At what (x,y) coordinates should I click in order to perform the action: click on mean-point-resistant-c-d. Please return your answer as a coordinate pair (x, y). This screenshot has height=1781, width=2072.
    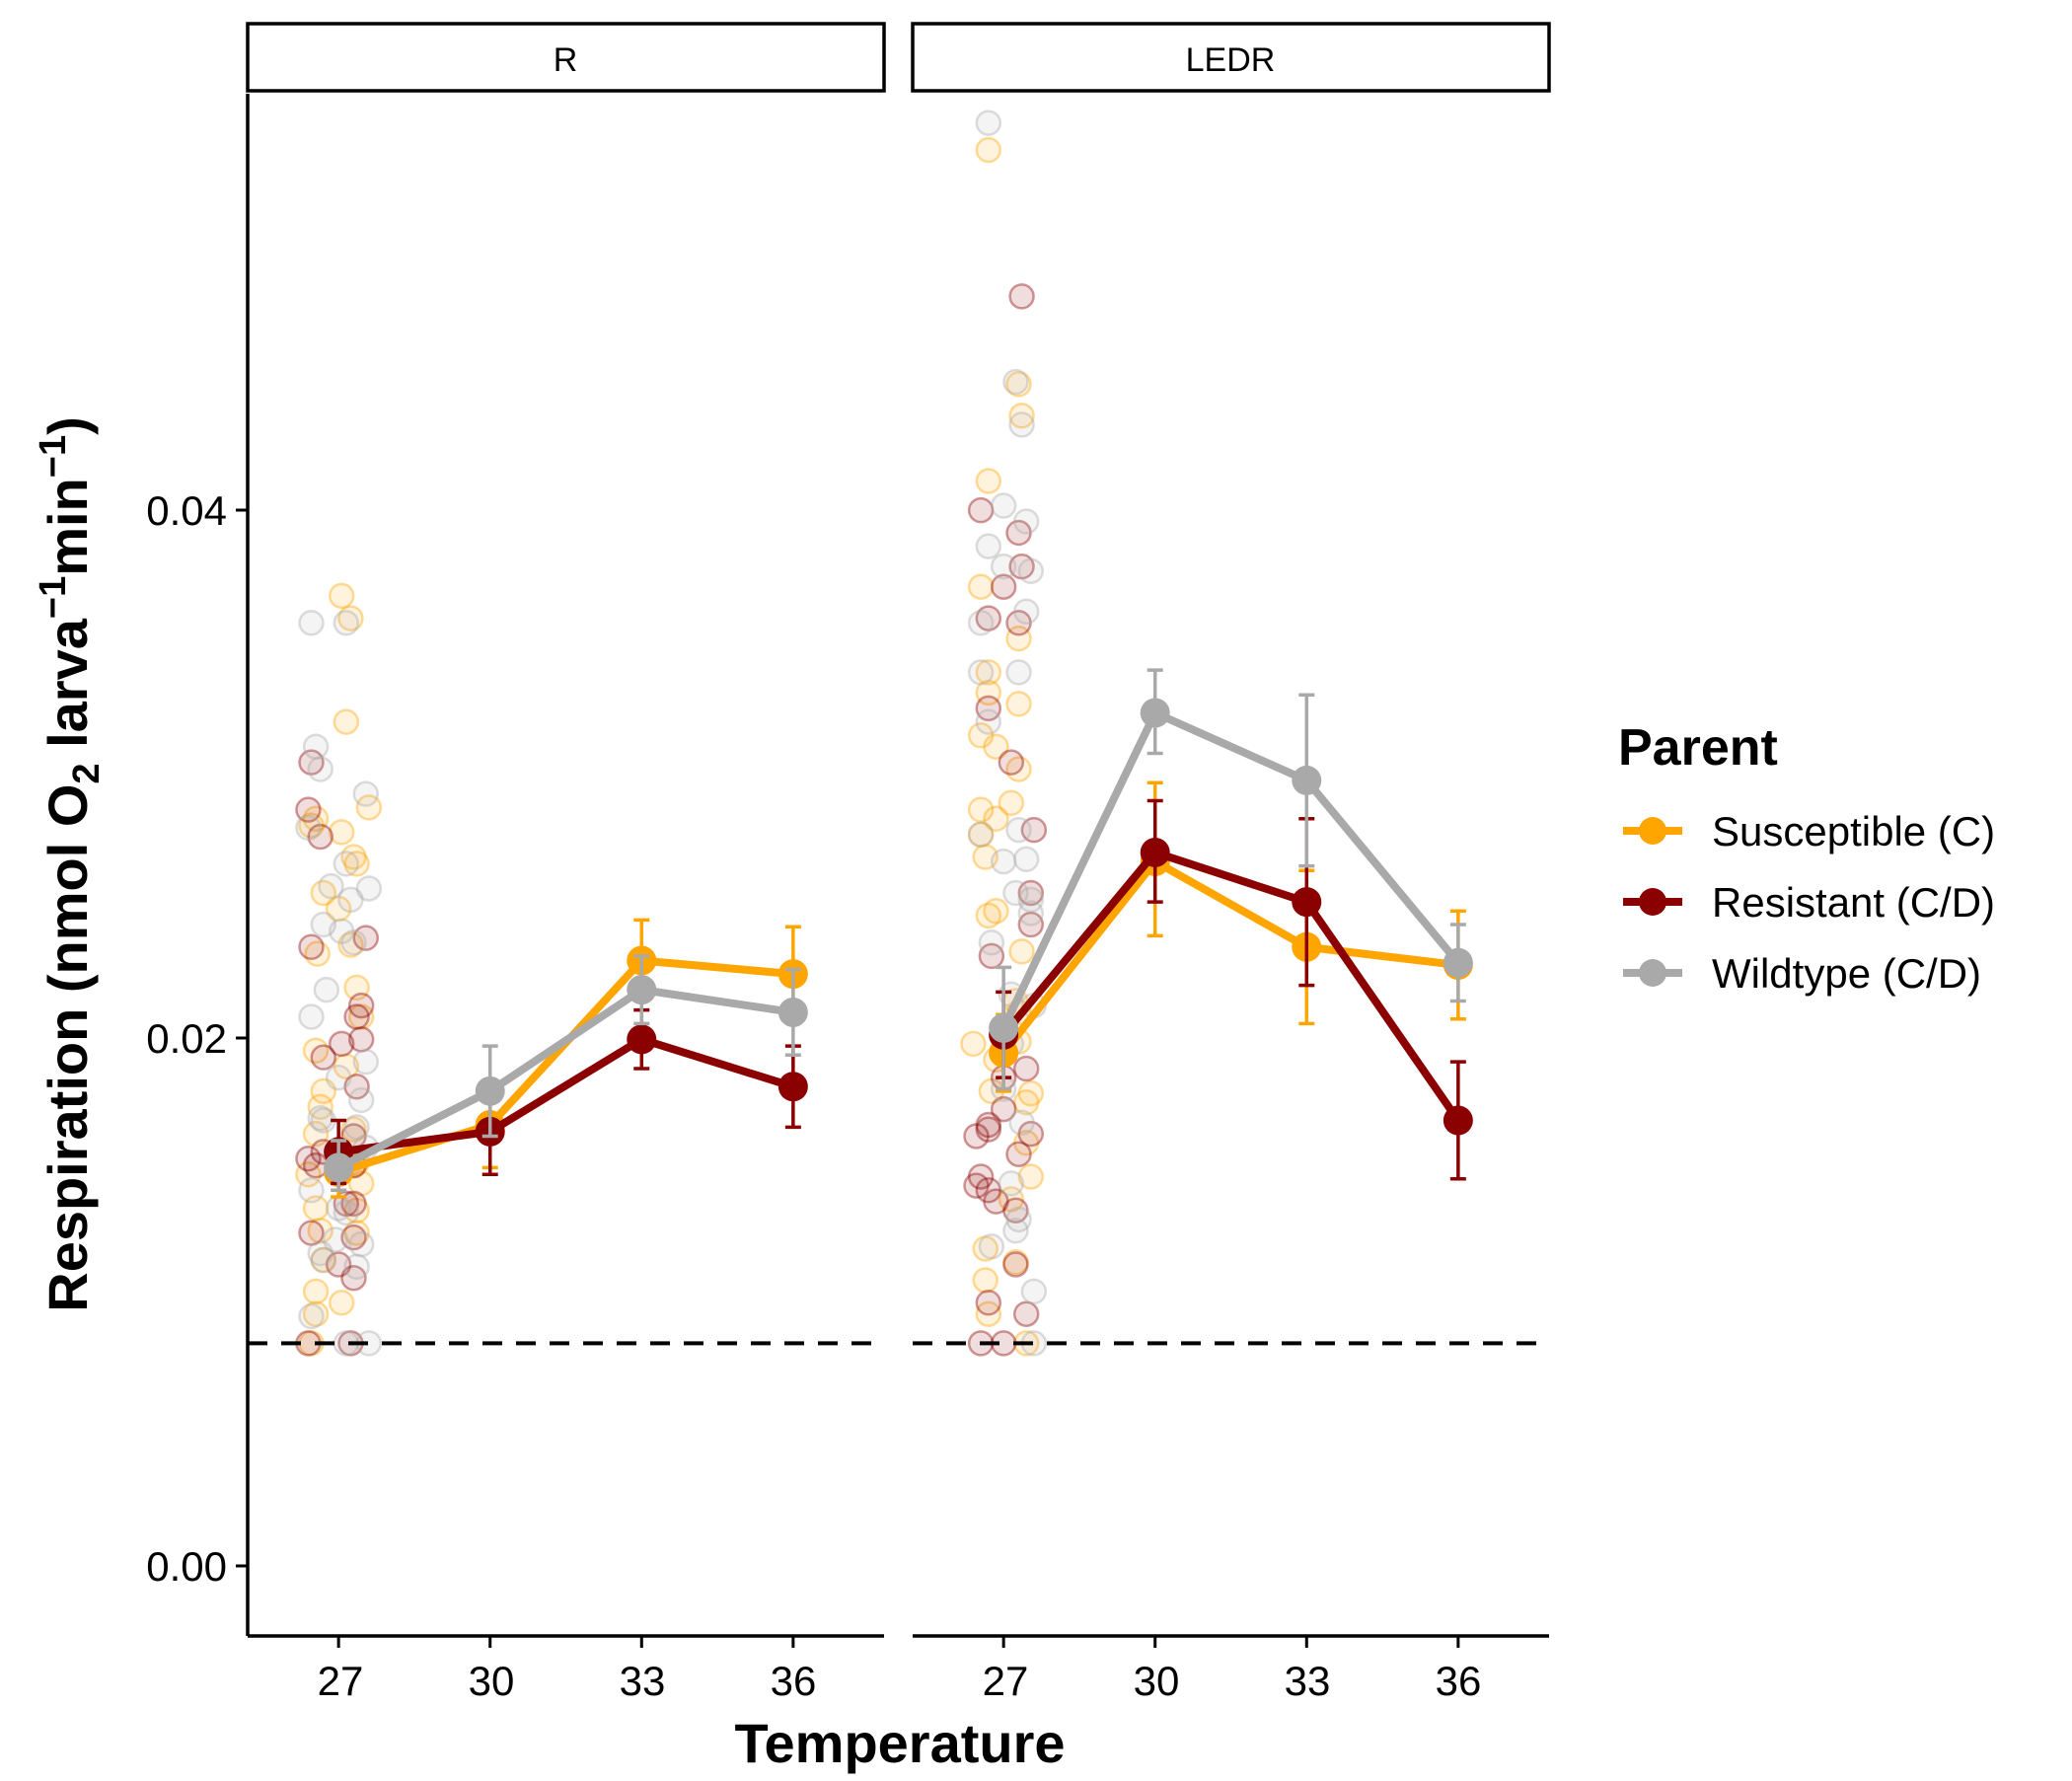
    Looking at the image, I should click on (792, 1087).